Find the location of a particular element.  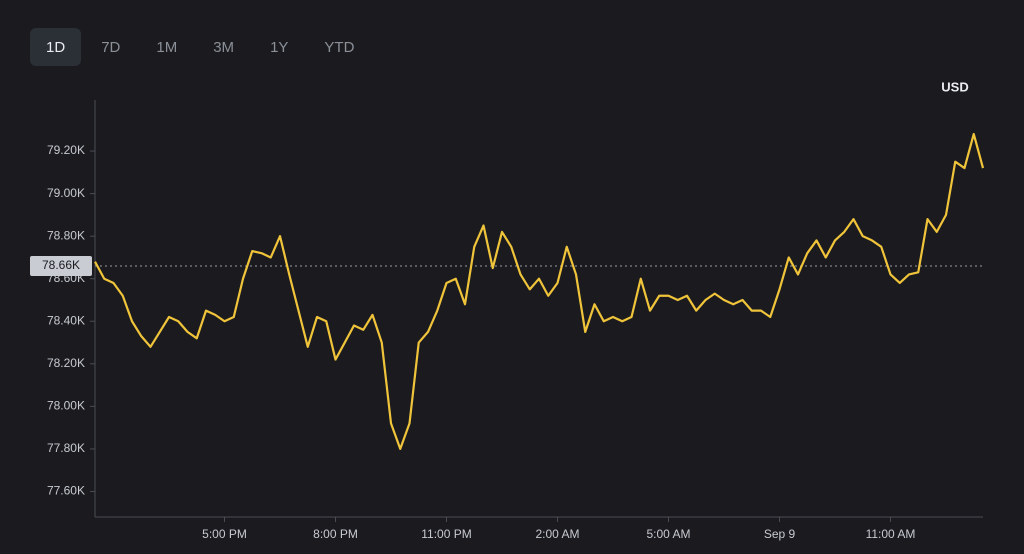

range-tab: 1Y is located at coordinates (279, 47).